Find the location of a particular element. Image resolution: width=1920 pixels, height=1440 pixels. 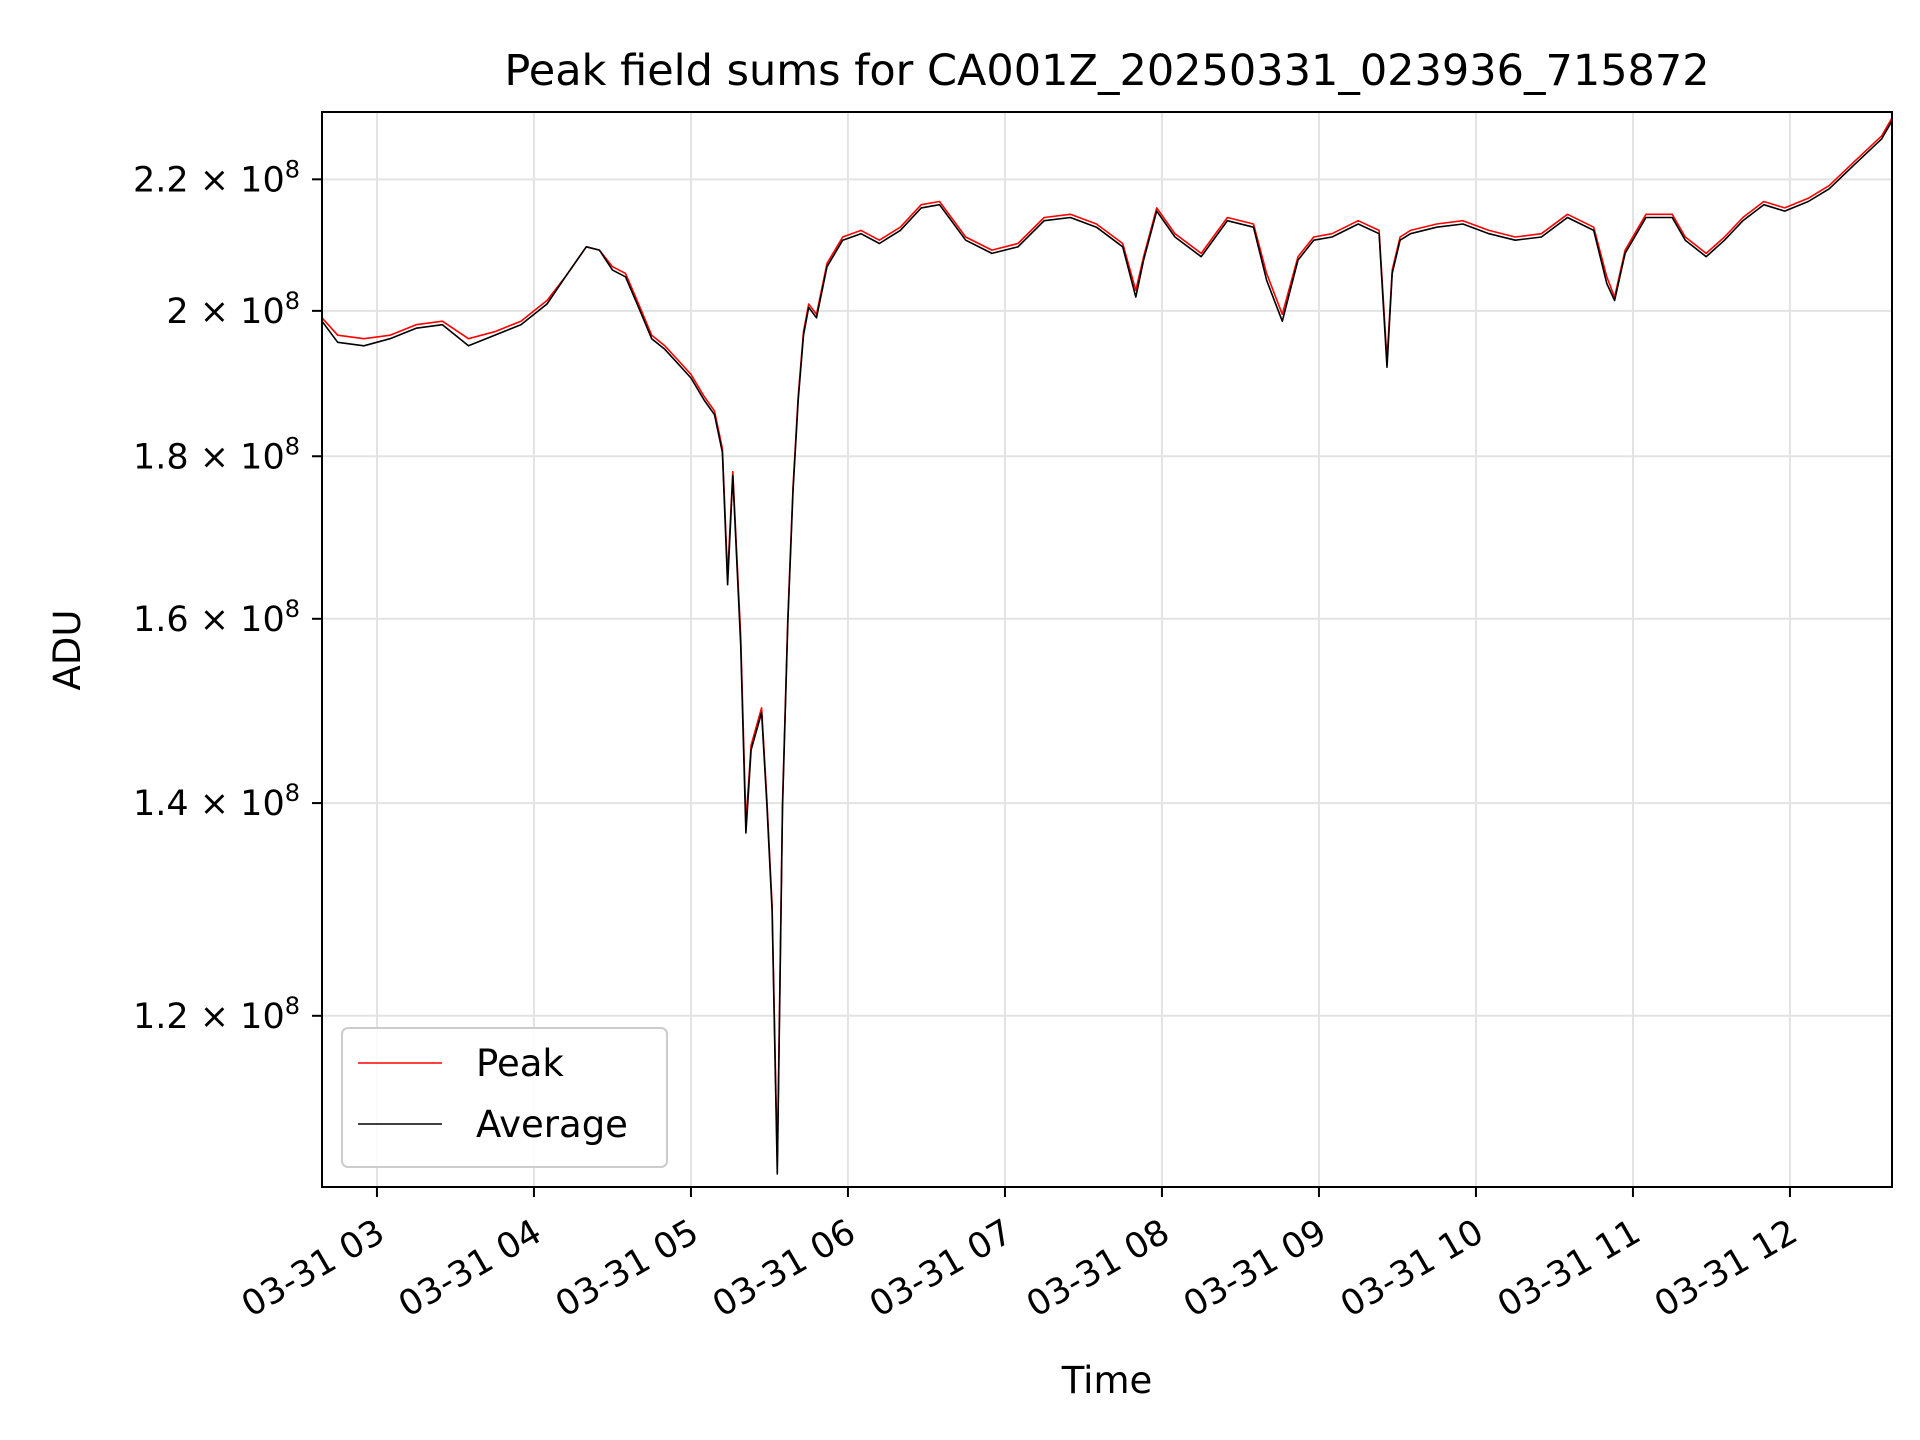

y-tick-label: 1.8 × 108 is located at coordinates (216, 454).